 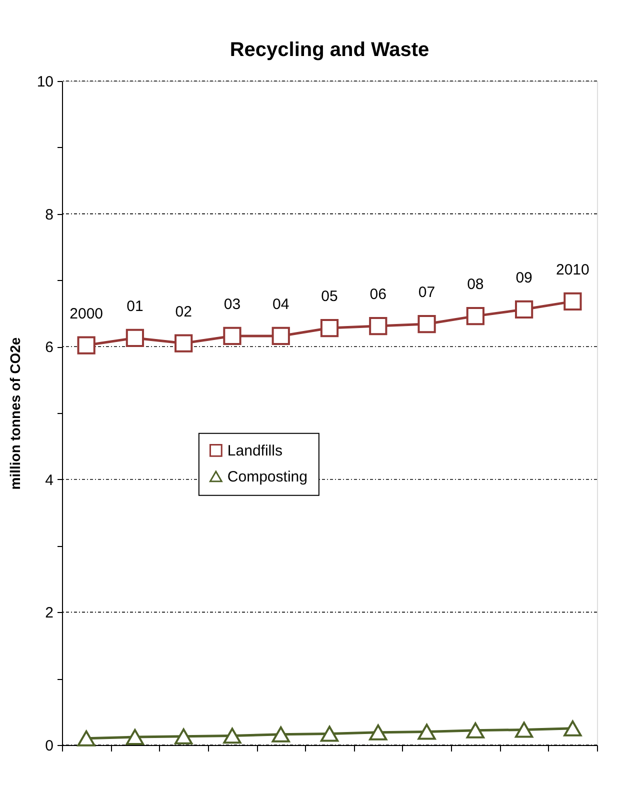 What do you see at coordinates (49, 347) in the screenshot?
I see `y-tick-label: 6` at bounding box center [49, 347].